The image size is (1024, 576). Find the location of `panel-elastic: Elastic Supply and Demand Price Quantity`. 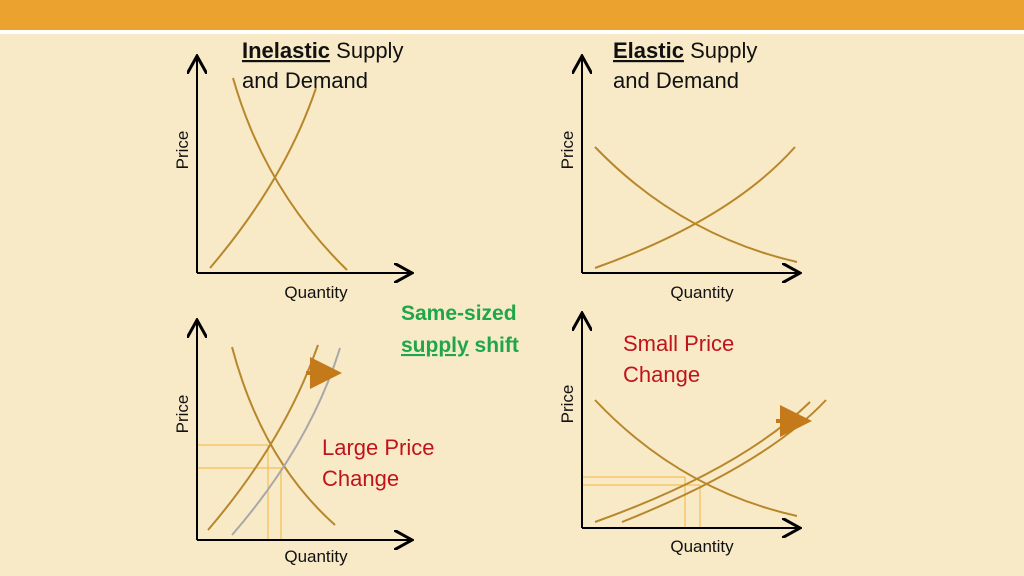

panel-elastic: Elastic Supply and Demand Price Quantity is located at coordinates (678, 170).